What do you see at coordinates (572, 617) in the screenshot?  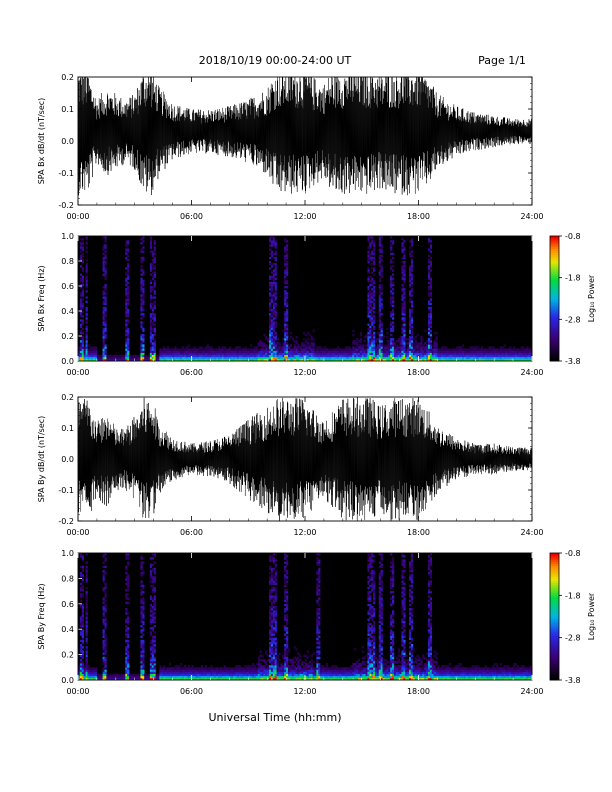 I see `by-spec-colorbar: -0.8 -1.8 -2.8 -3.8 Log₁₀ Power` at bounding box center [572, 617].